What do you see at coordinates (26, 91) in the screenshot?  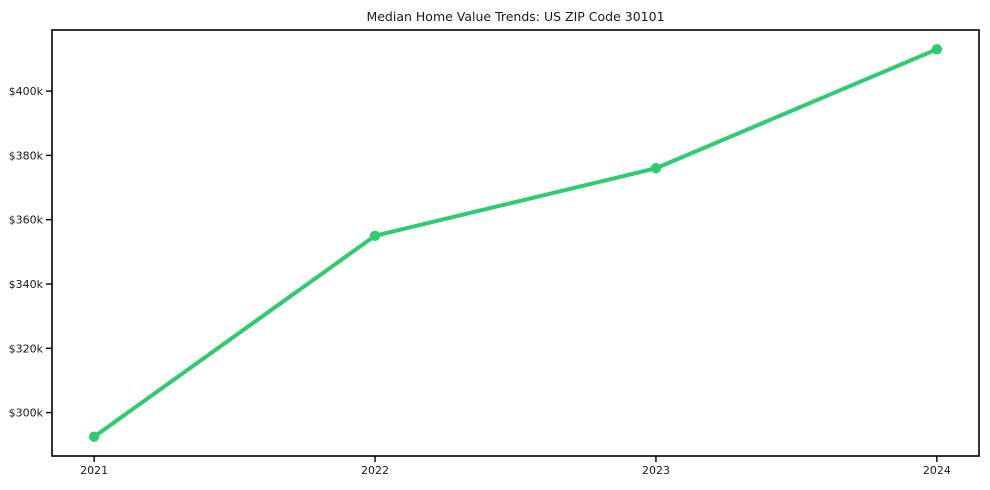 I see `y-tick-label: $400k` at bounding box center [26, 91].